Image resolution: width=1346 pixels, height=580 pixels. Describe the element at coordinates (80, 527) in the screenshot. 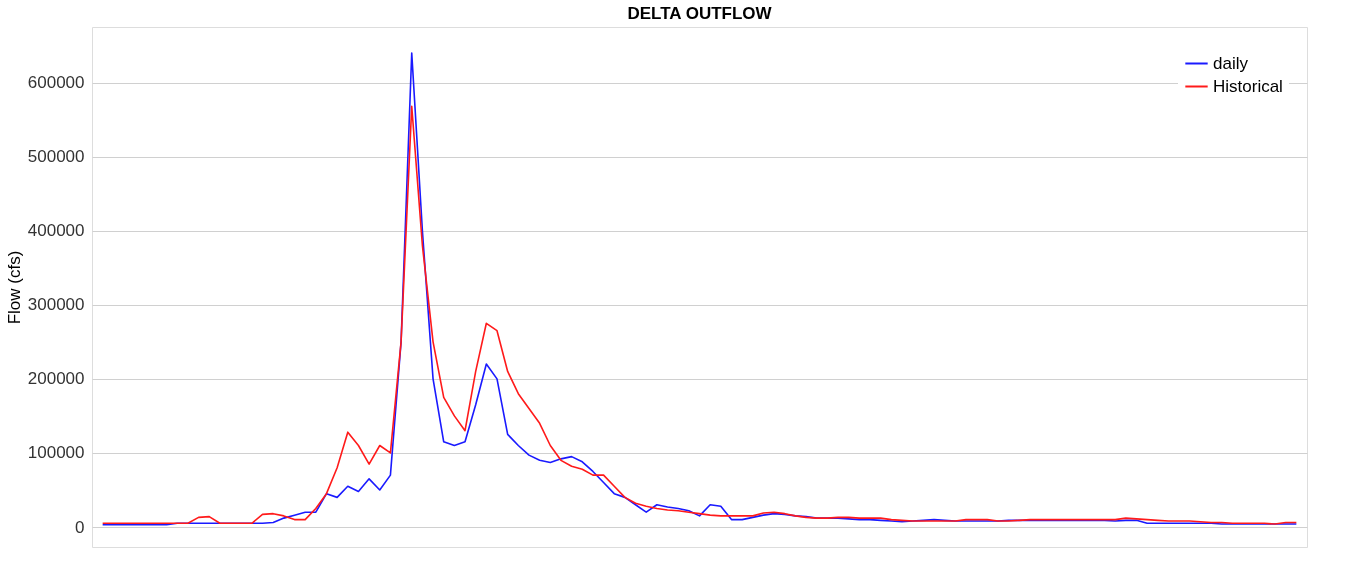

I see `y-tick-label: 0` at that location.